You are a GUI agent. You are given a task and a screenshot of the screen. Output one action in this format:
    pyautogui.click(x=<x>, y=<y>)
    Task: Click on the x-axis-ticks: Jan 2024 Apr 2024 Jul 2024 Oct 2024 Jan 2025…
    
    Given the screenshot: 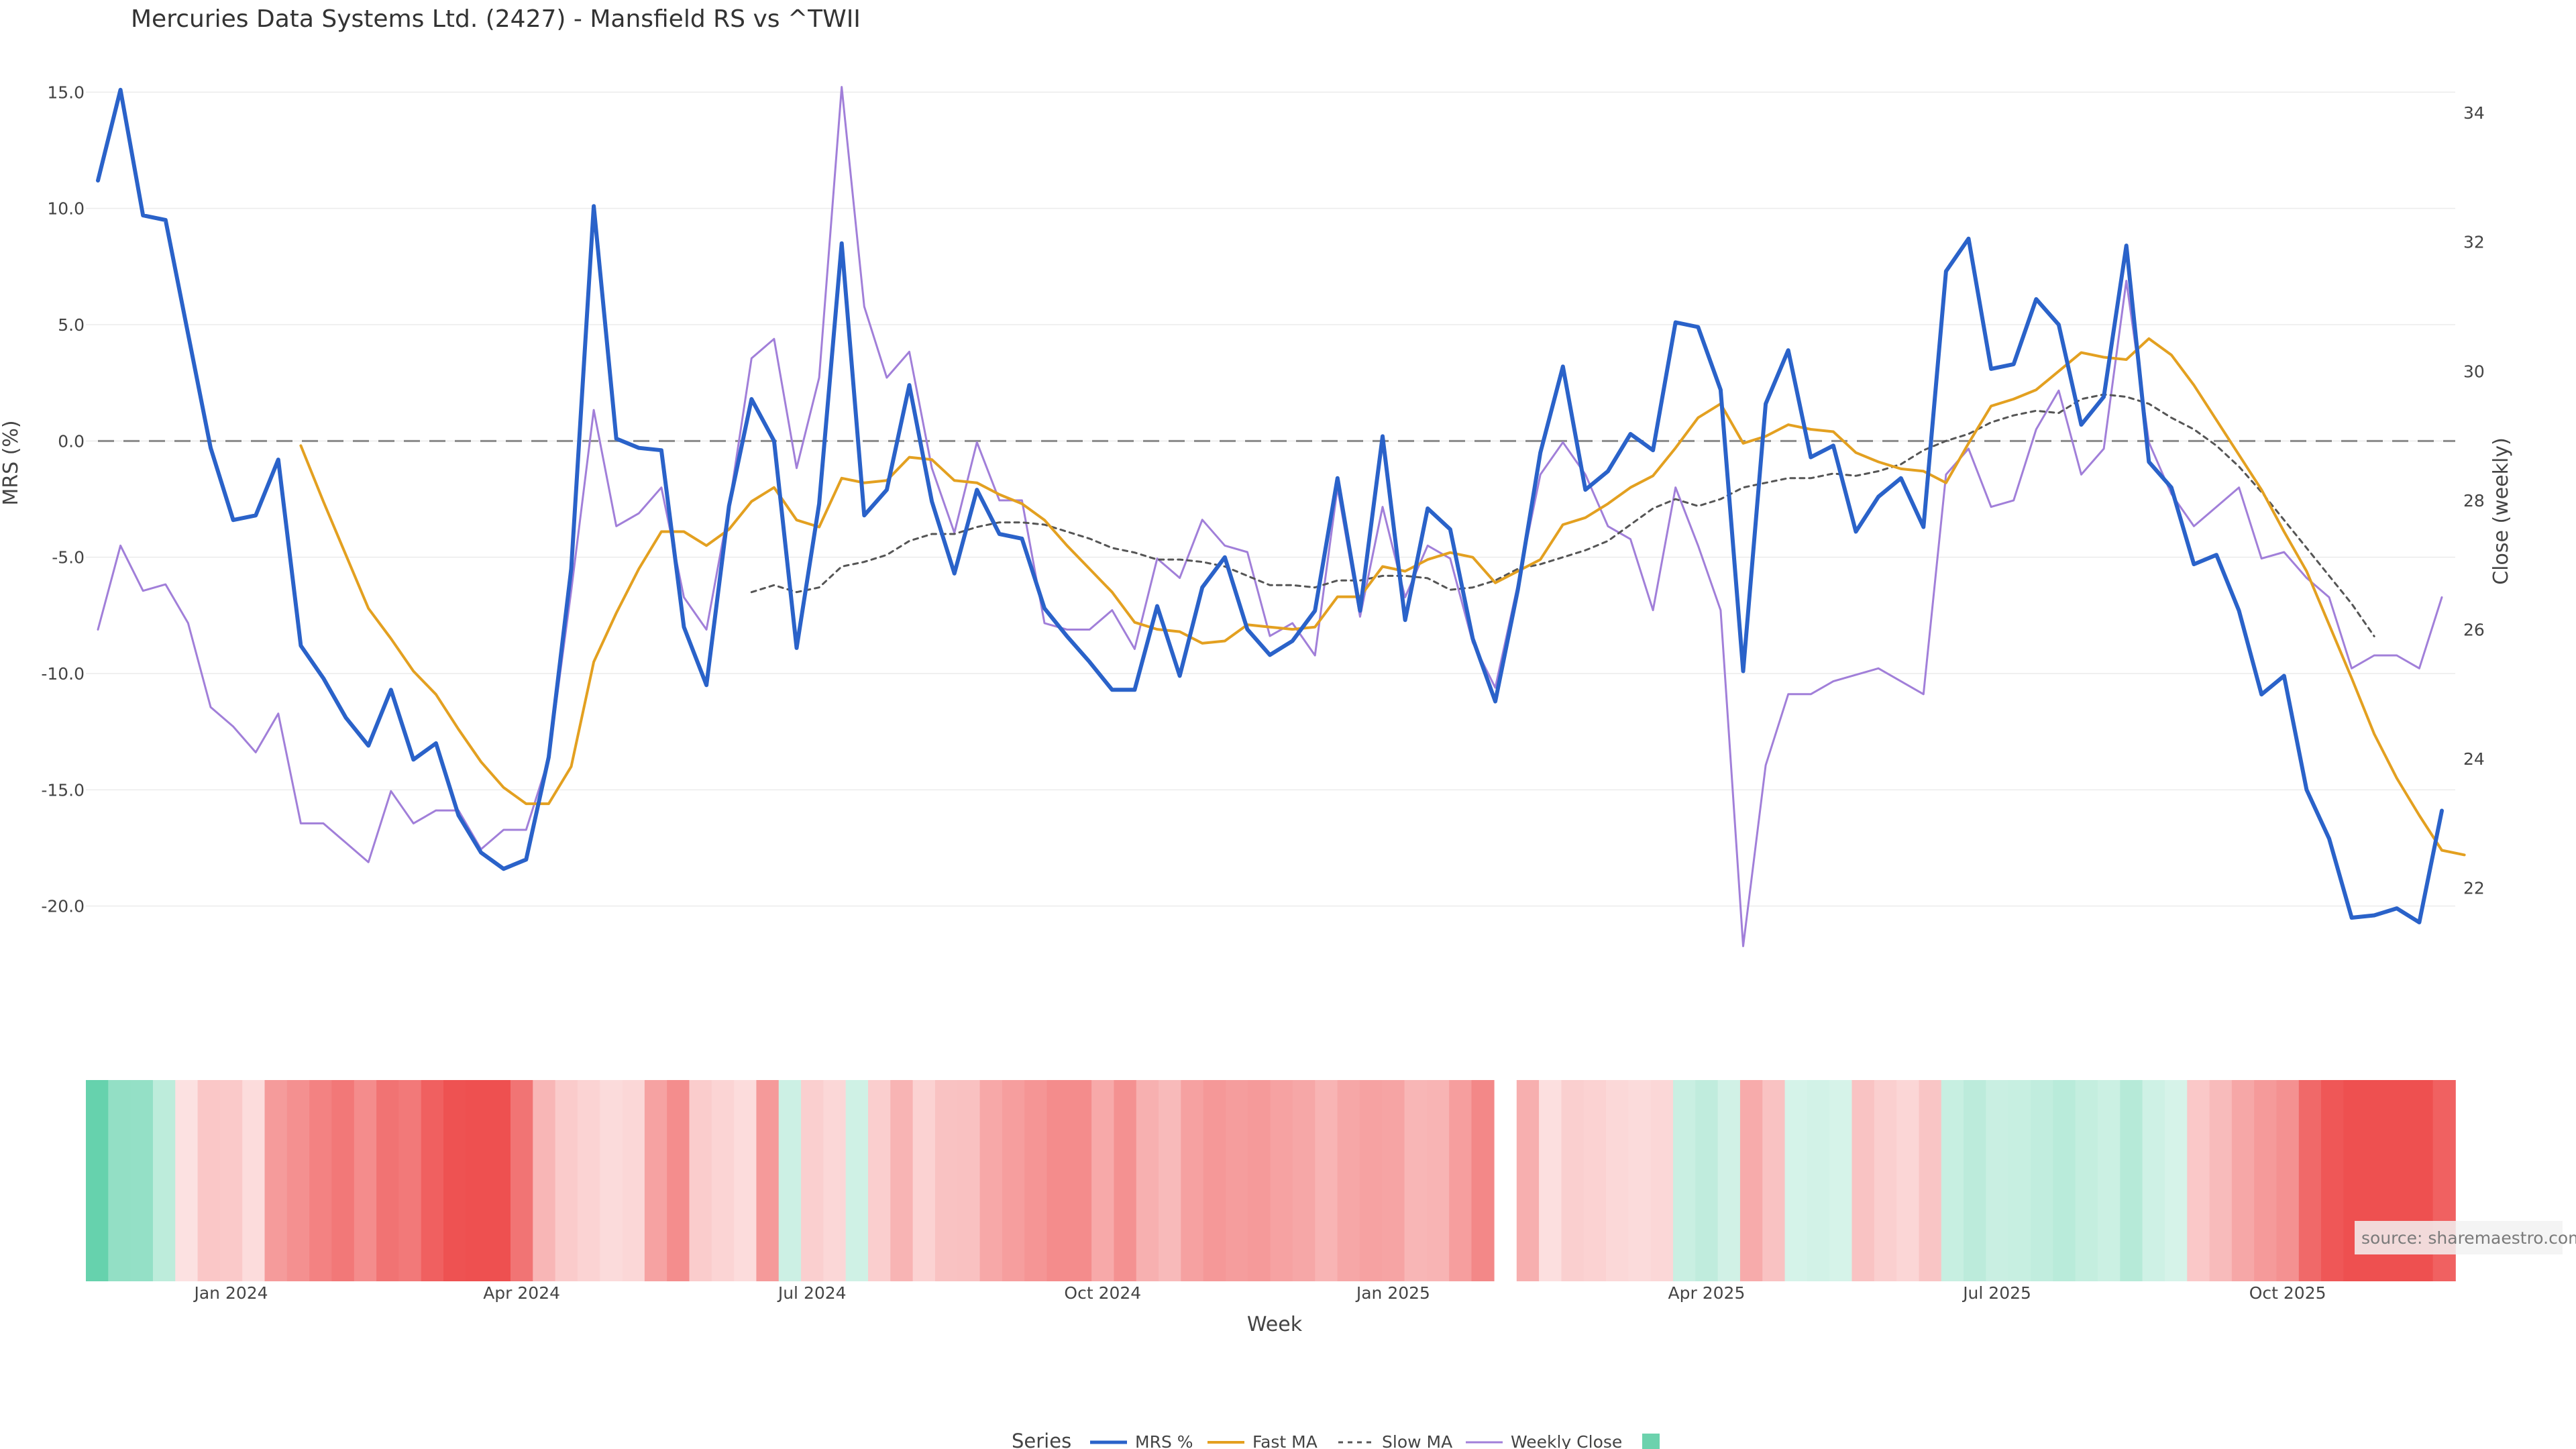 What is the action you would take?
    pyautogui.click(x=1259, y=1293)
    